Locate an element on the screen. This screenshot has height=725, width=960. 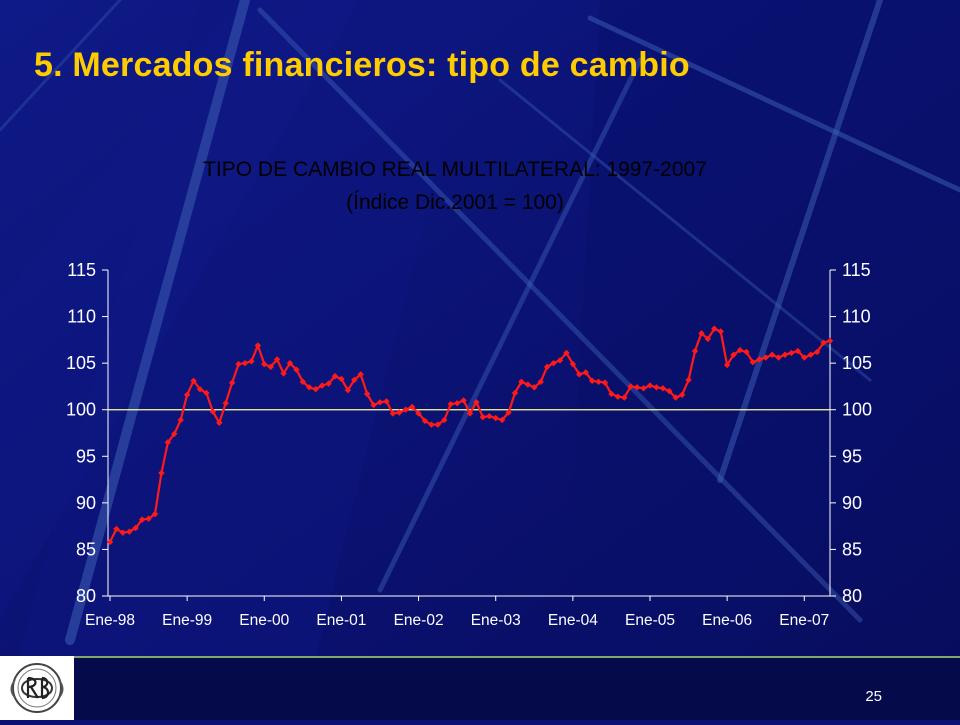
x-tick-label: Ene-07 is located at coordinates (804, 620).